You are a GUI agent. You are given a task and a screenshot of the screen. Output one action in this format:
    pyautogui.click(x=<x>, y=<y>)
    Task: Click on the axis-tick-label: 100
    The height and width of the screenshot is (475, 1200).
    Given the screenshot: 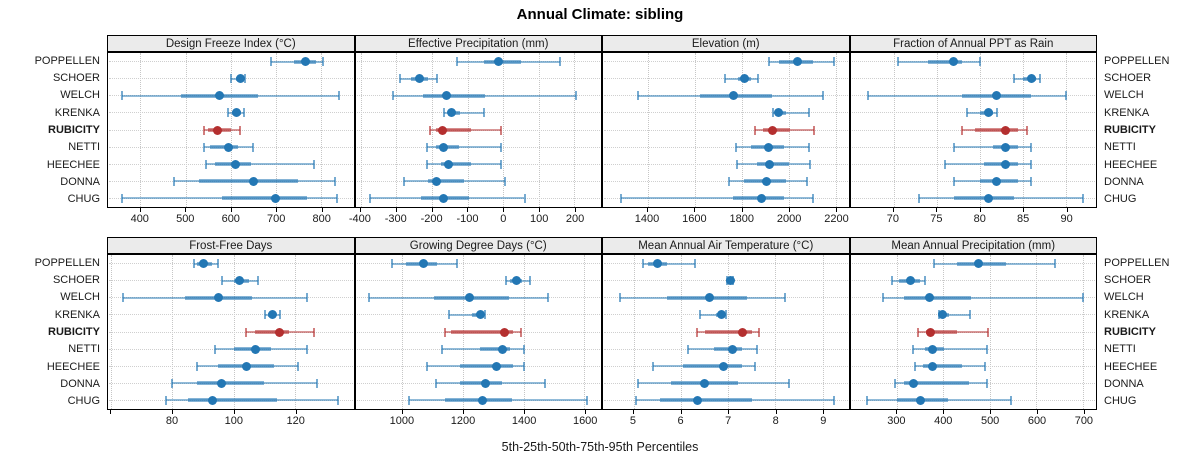 What is the action you would take?
    pyautogui.click(x=539, y=219)
    